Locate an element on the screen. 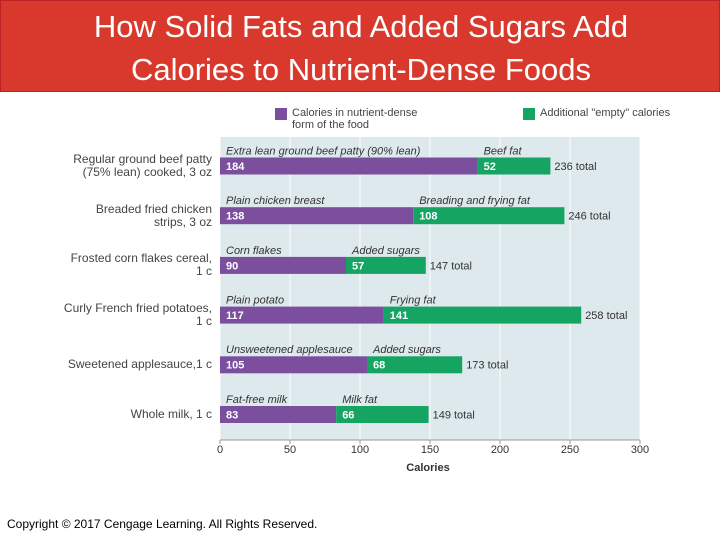  bar-value-label: 117 is located at coordinates (235, 316).